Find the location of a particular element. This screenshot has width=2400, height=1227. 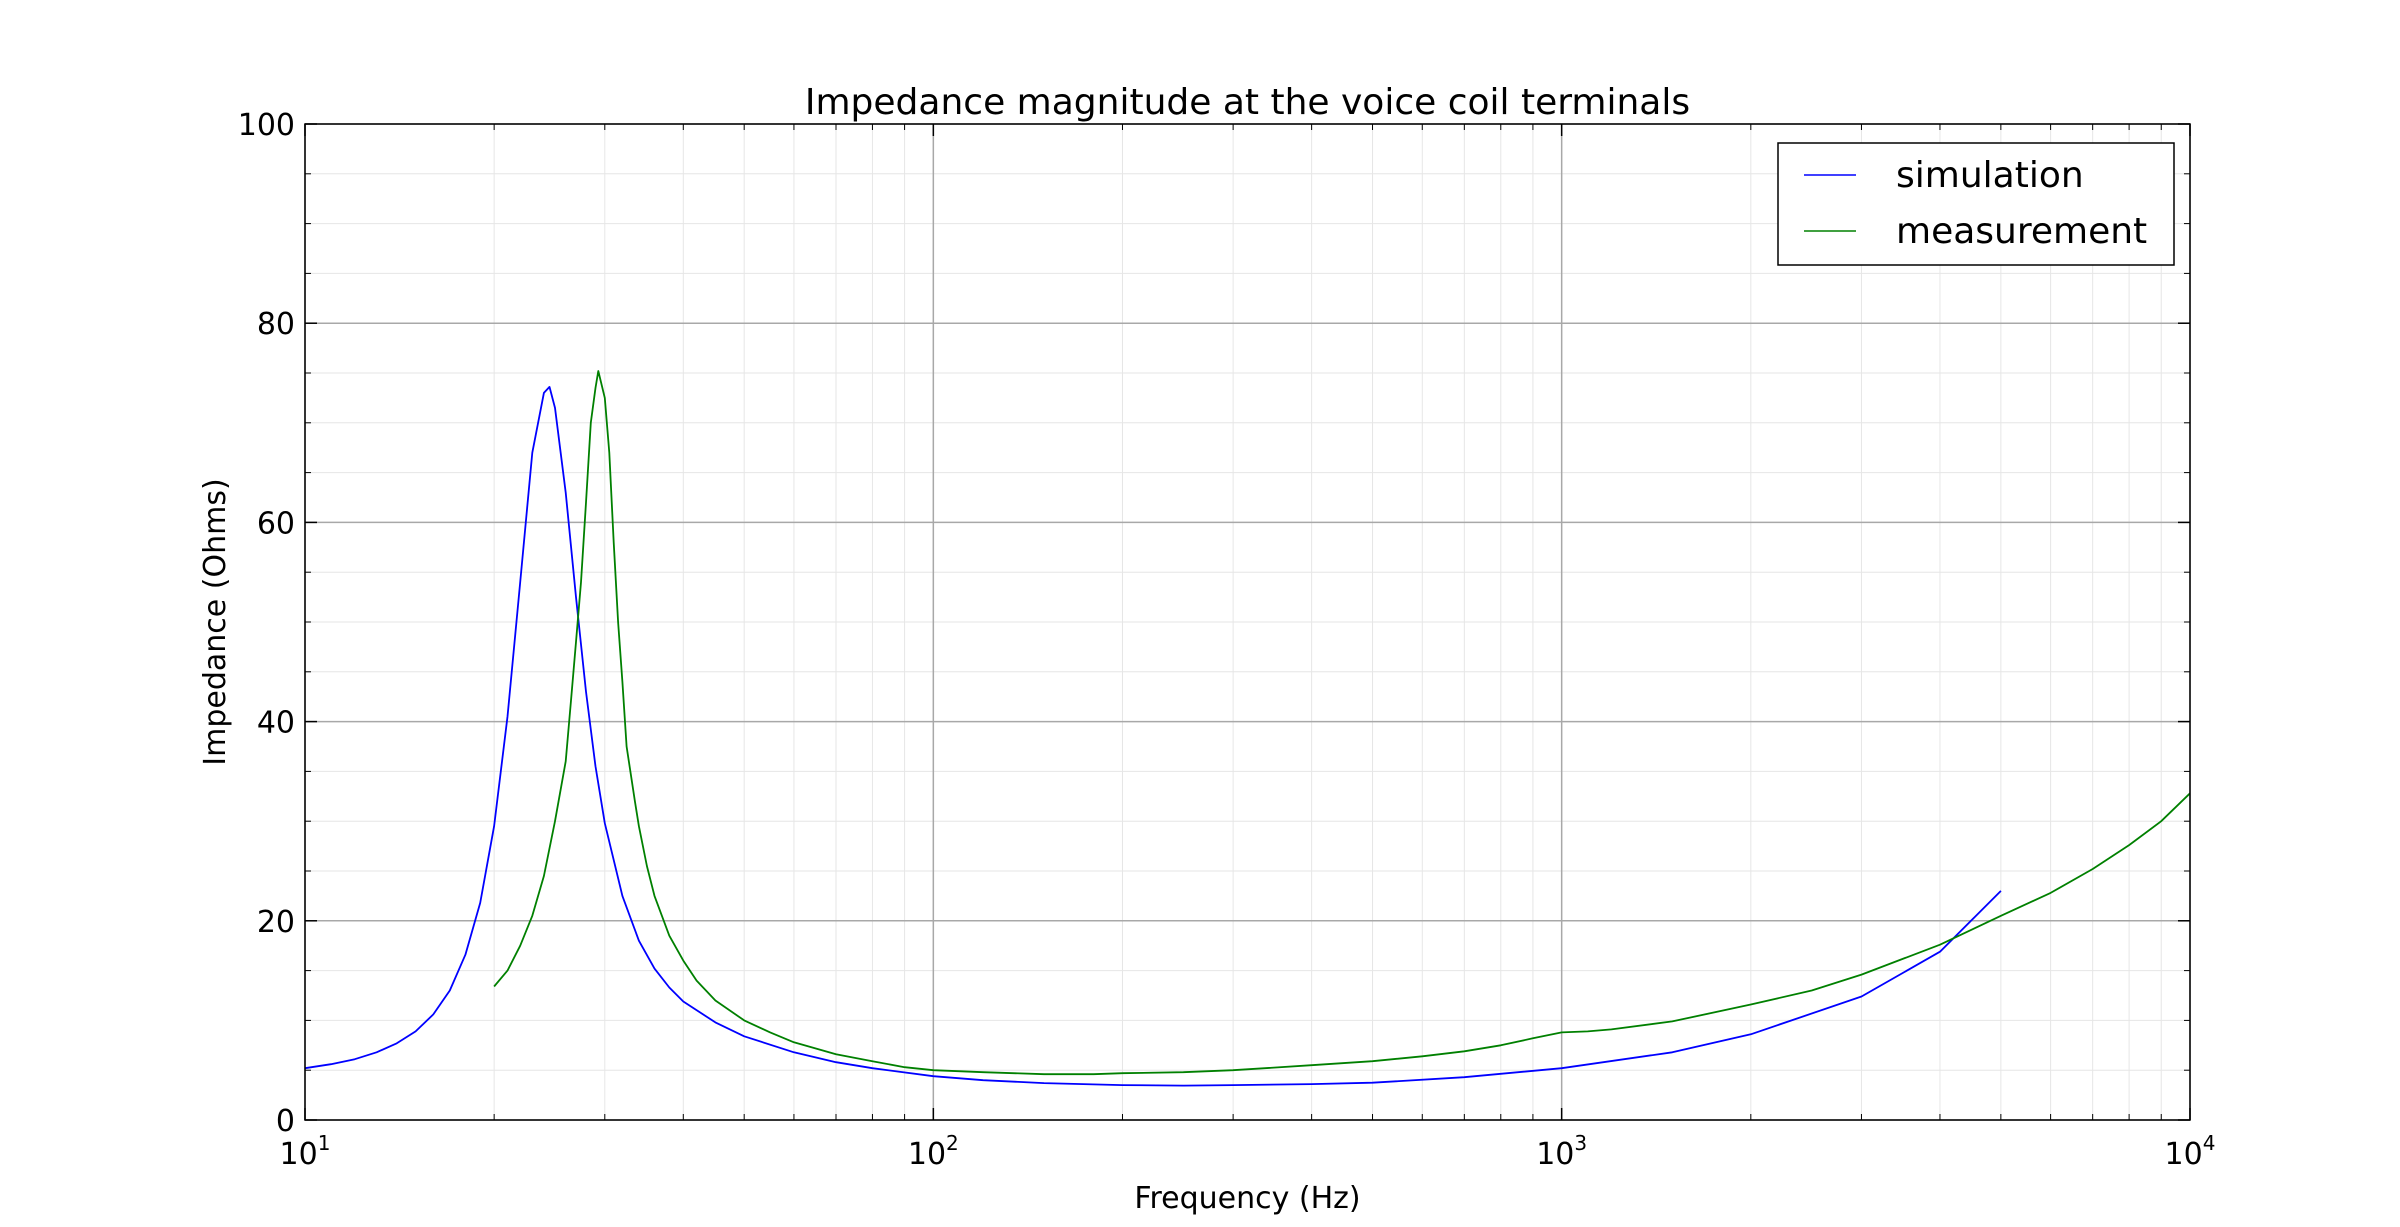

legend-label-measurement: measurement is located at coordinates (2021, 231).